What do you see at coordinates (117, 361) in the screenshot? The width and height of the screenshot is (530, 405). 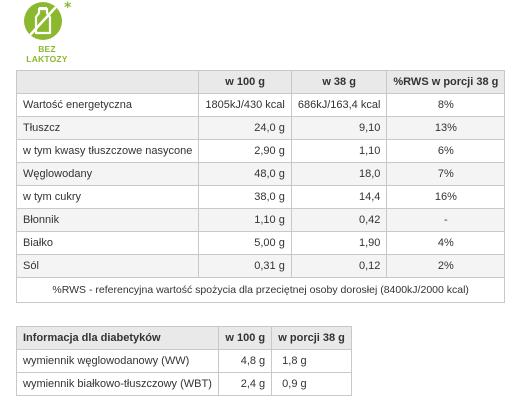 I see `row-label: wymiennik węglowodanowy (WW)` at bounding box center [117, 361].